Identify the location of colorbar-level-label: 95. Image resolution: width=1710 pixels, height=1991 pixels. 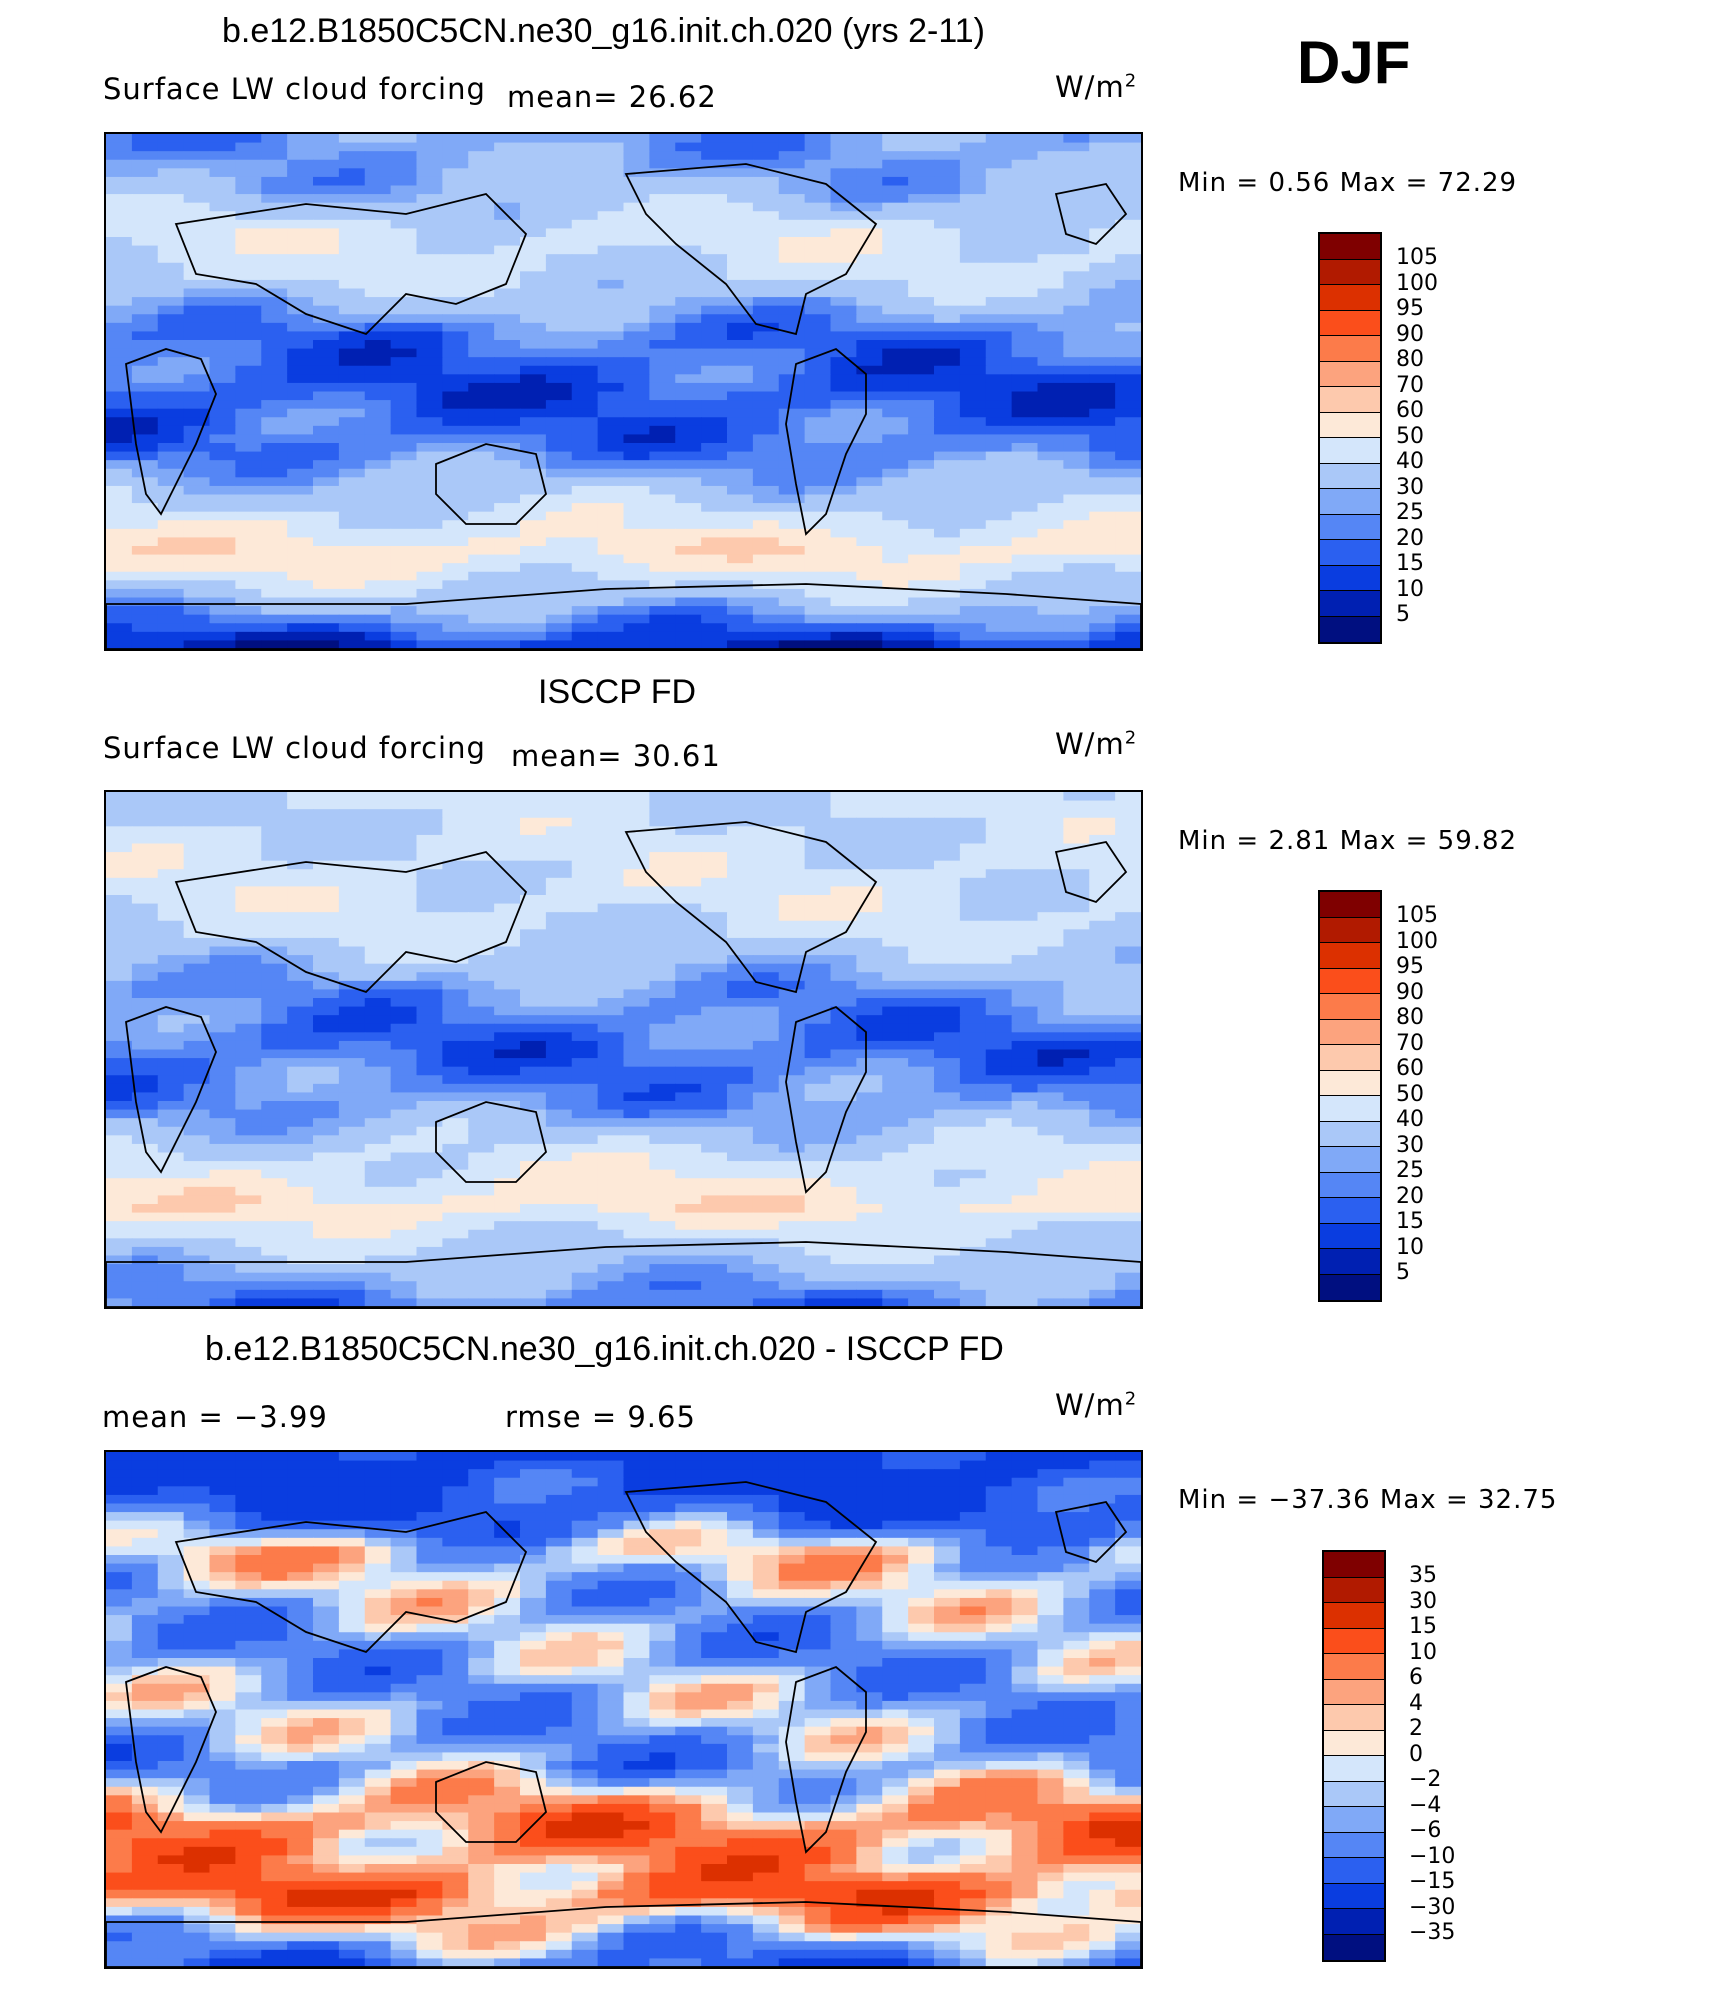
(1410, 308).